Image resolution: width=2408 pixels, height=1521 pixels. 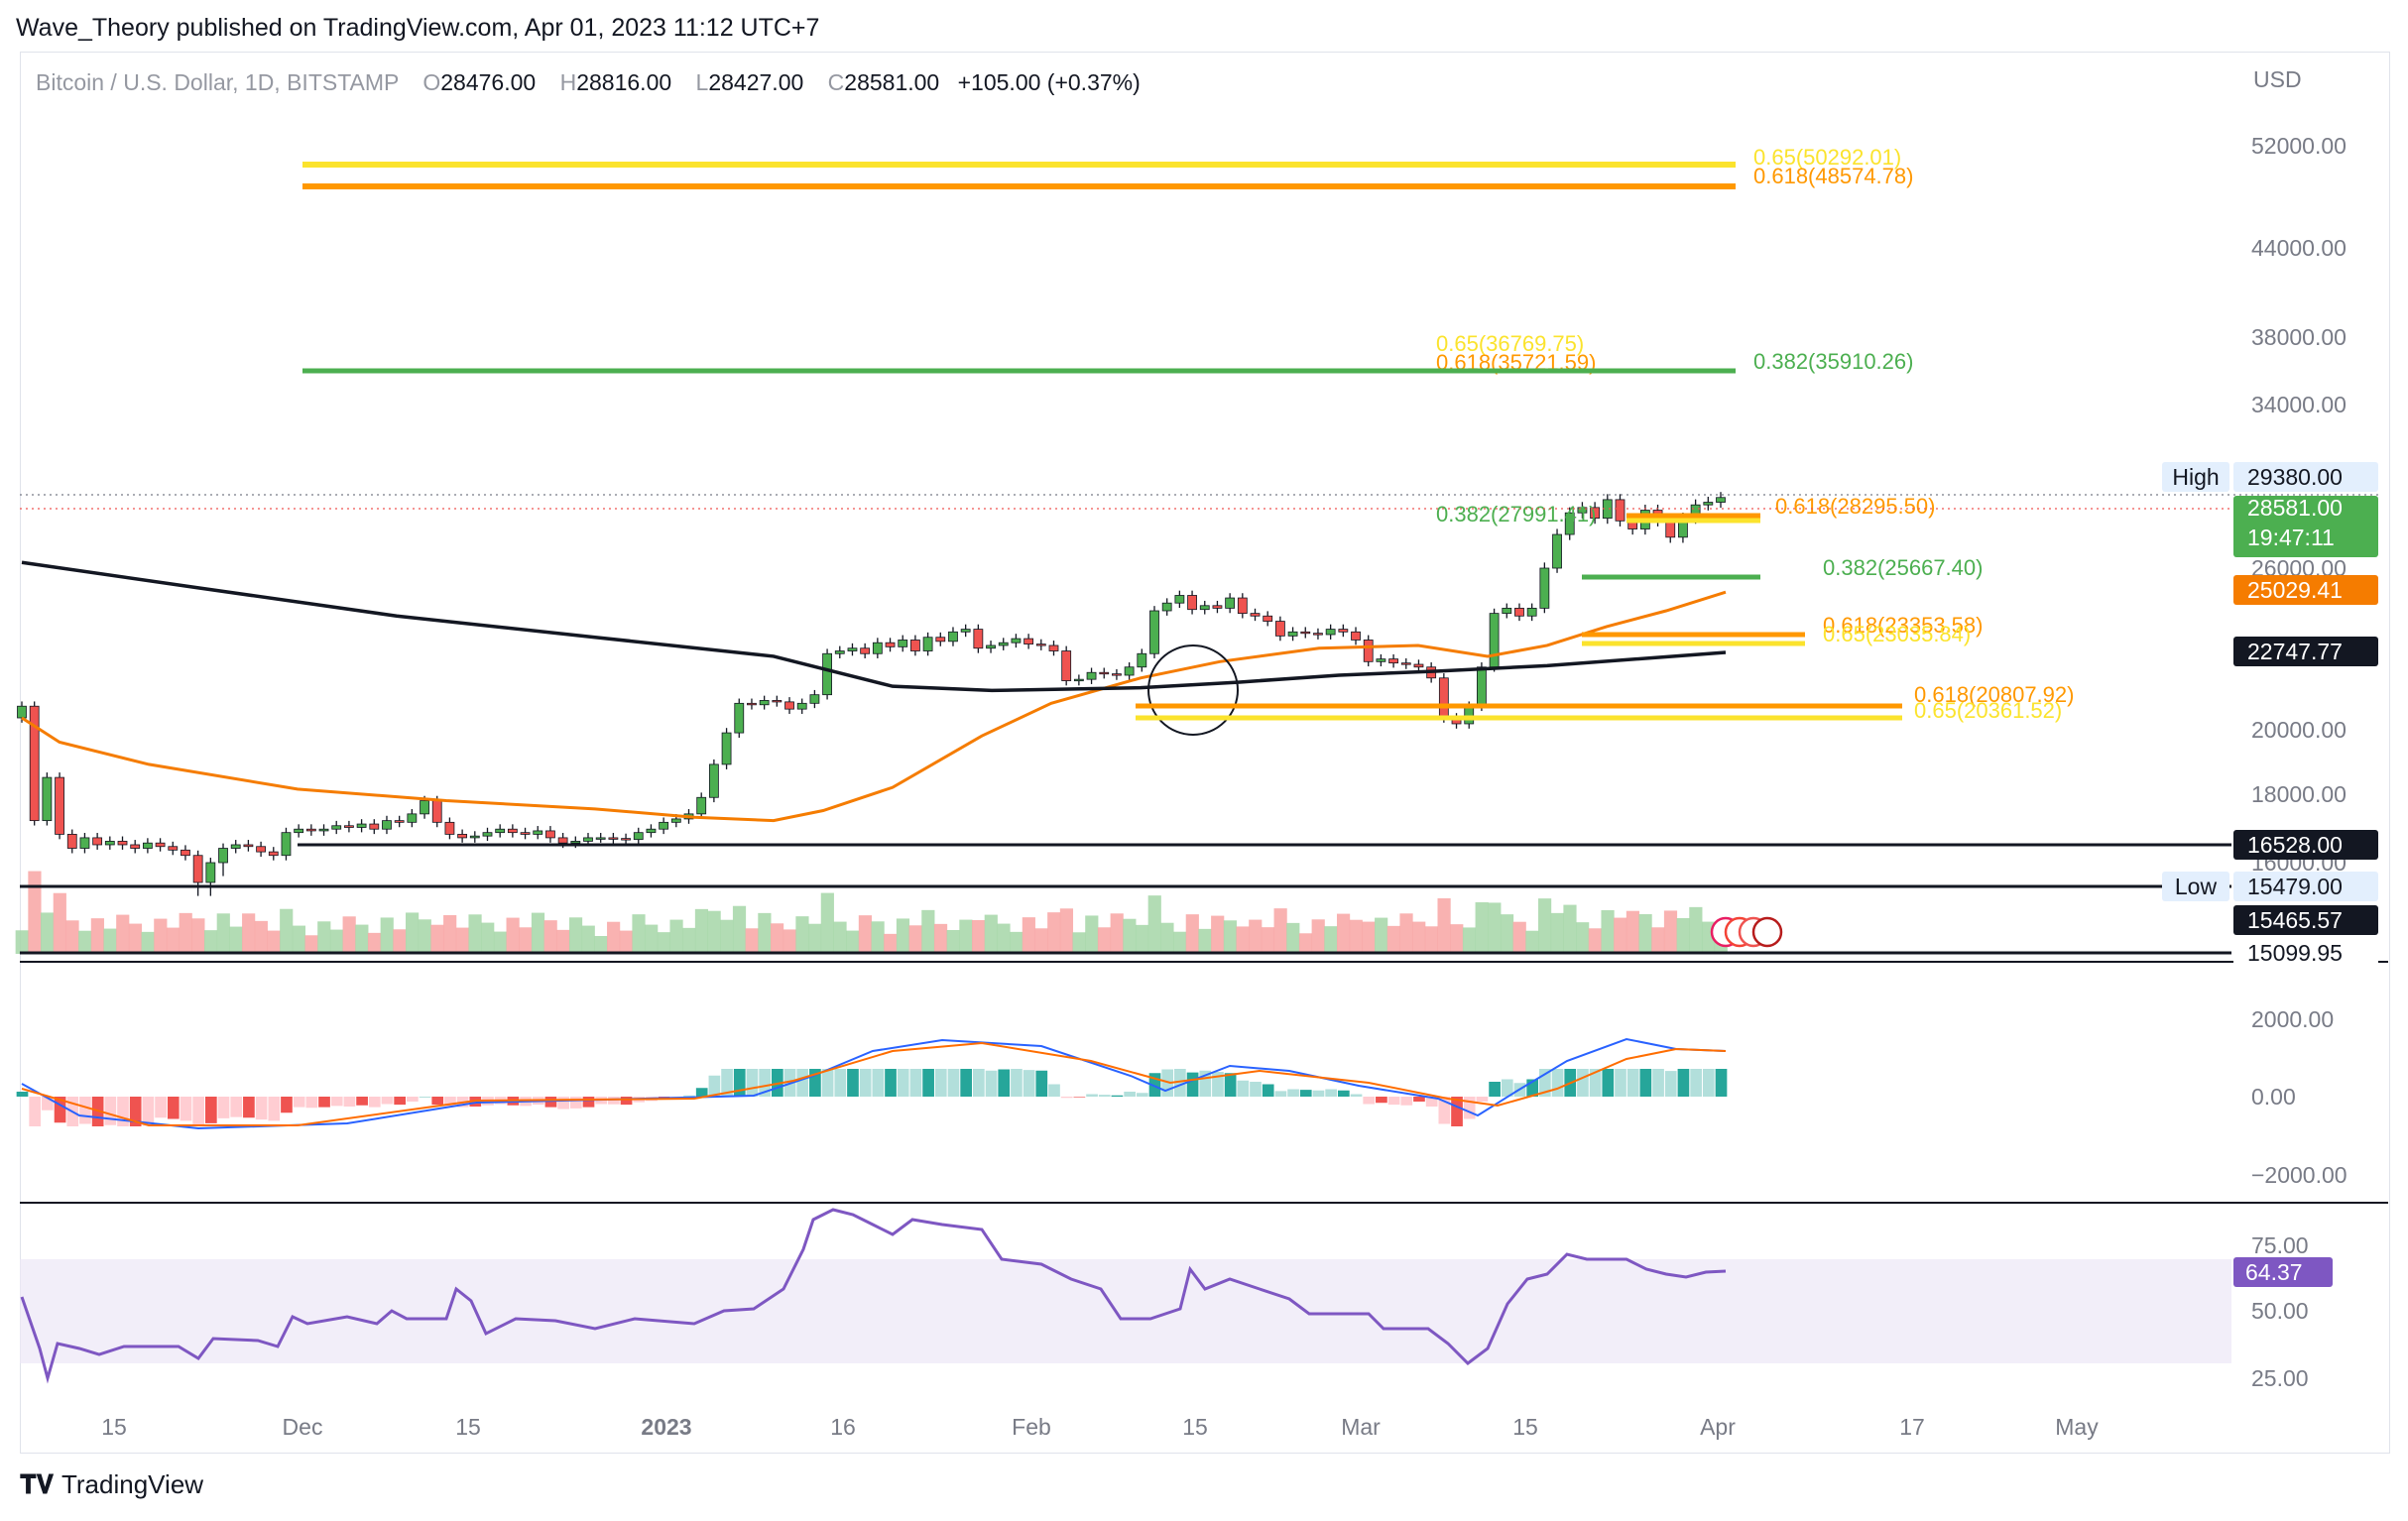 I want to click on rsi-value-label: 64.37, so click(x=2274, y=1272).